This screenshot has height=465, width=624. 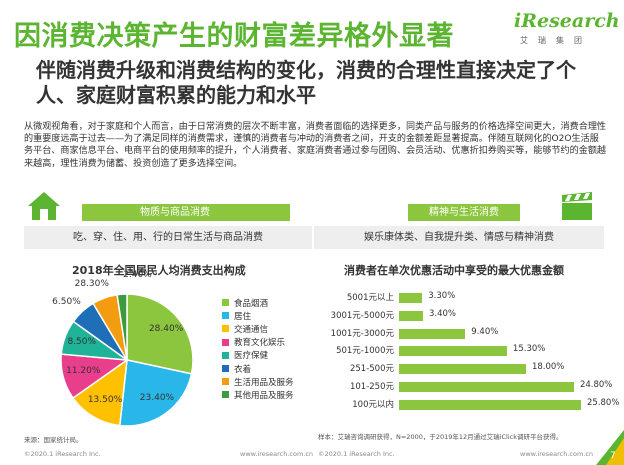 I want to click on clapperboard-icon, so click(x=577, y=207).